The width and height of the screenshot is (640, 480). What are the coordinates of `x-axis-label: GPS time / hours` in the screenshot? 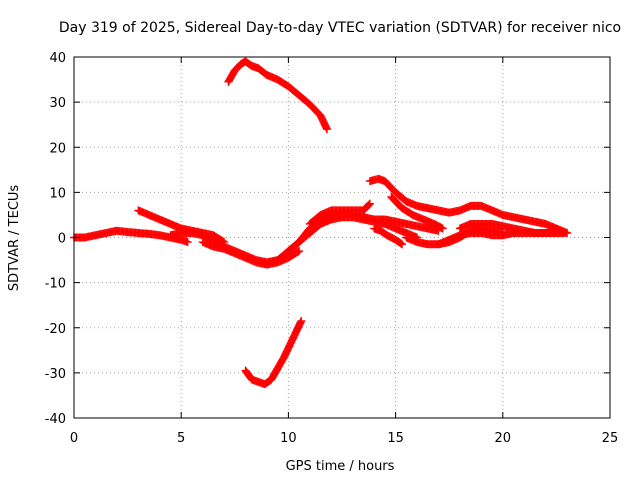 It's located at (340, 466).